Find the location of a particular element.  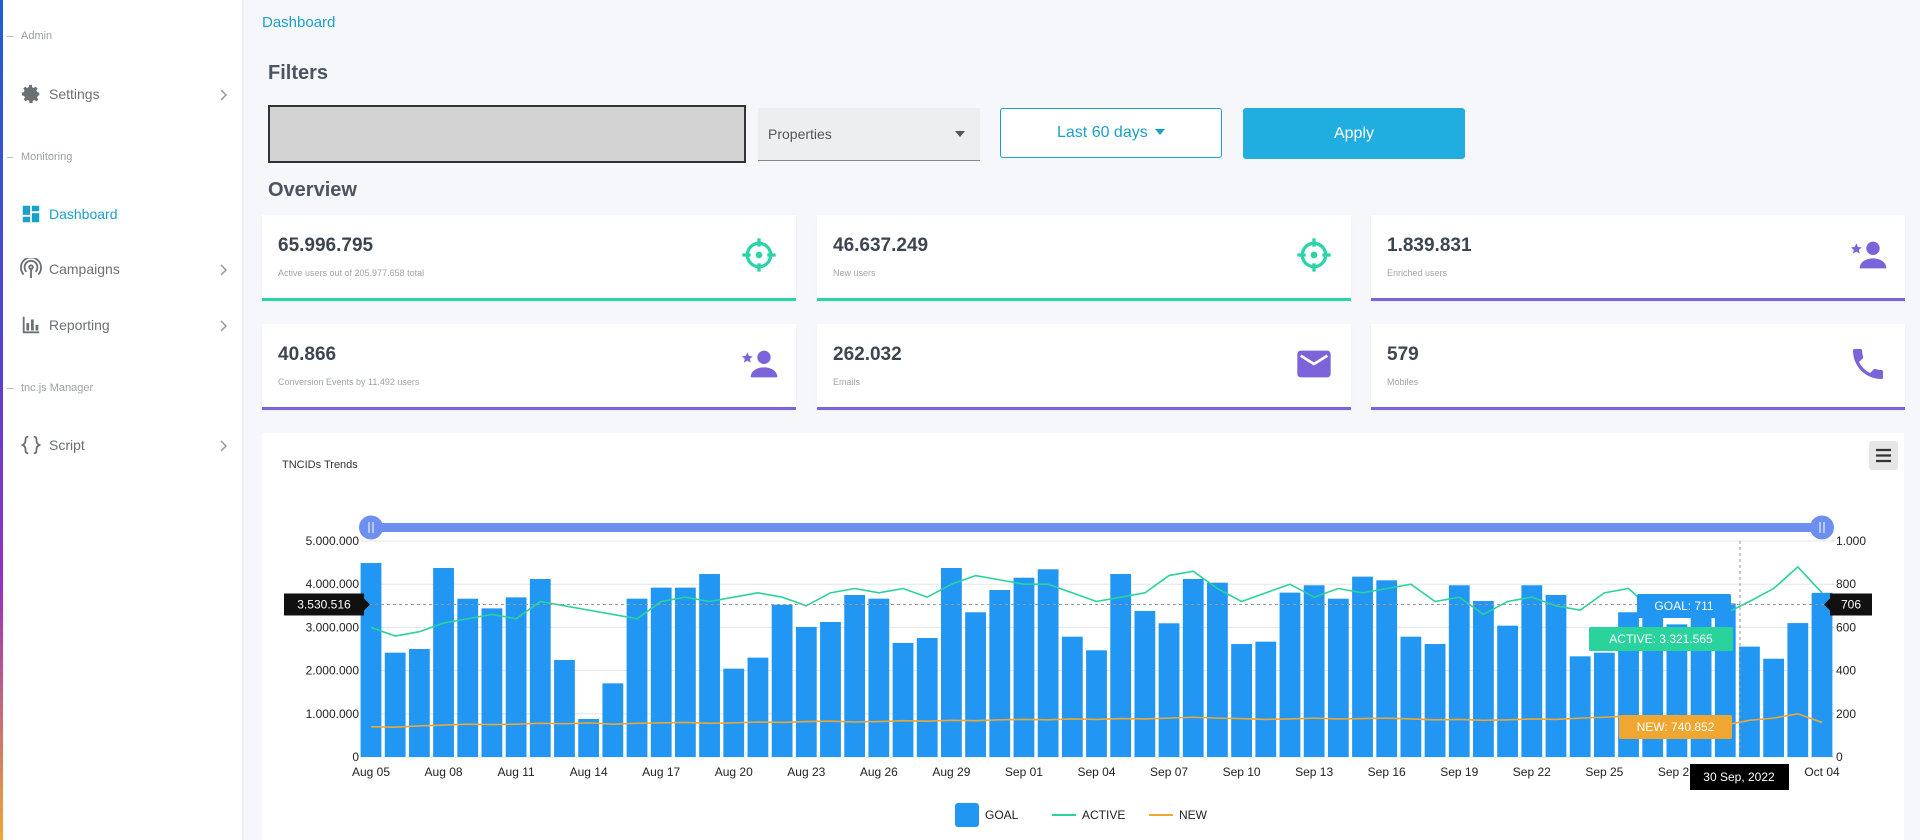

y2-tick-label: 600 is located at coordinates (1846, 627).